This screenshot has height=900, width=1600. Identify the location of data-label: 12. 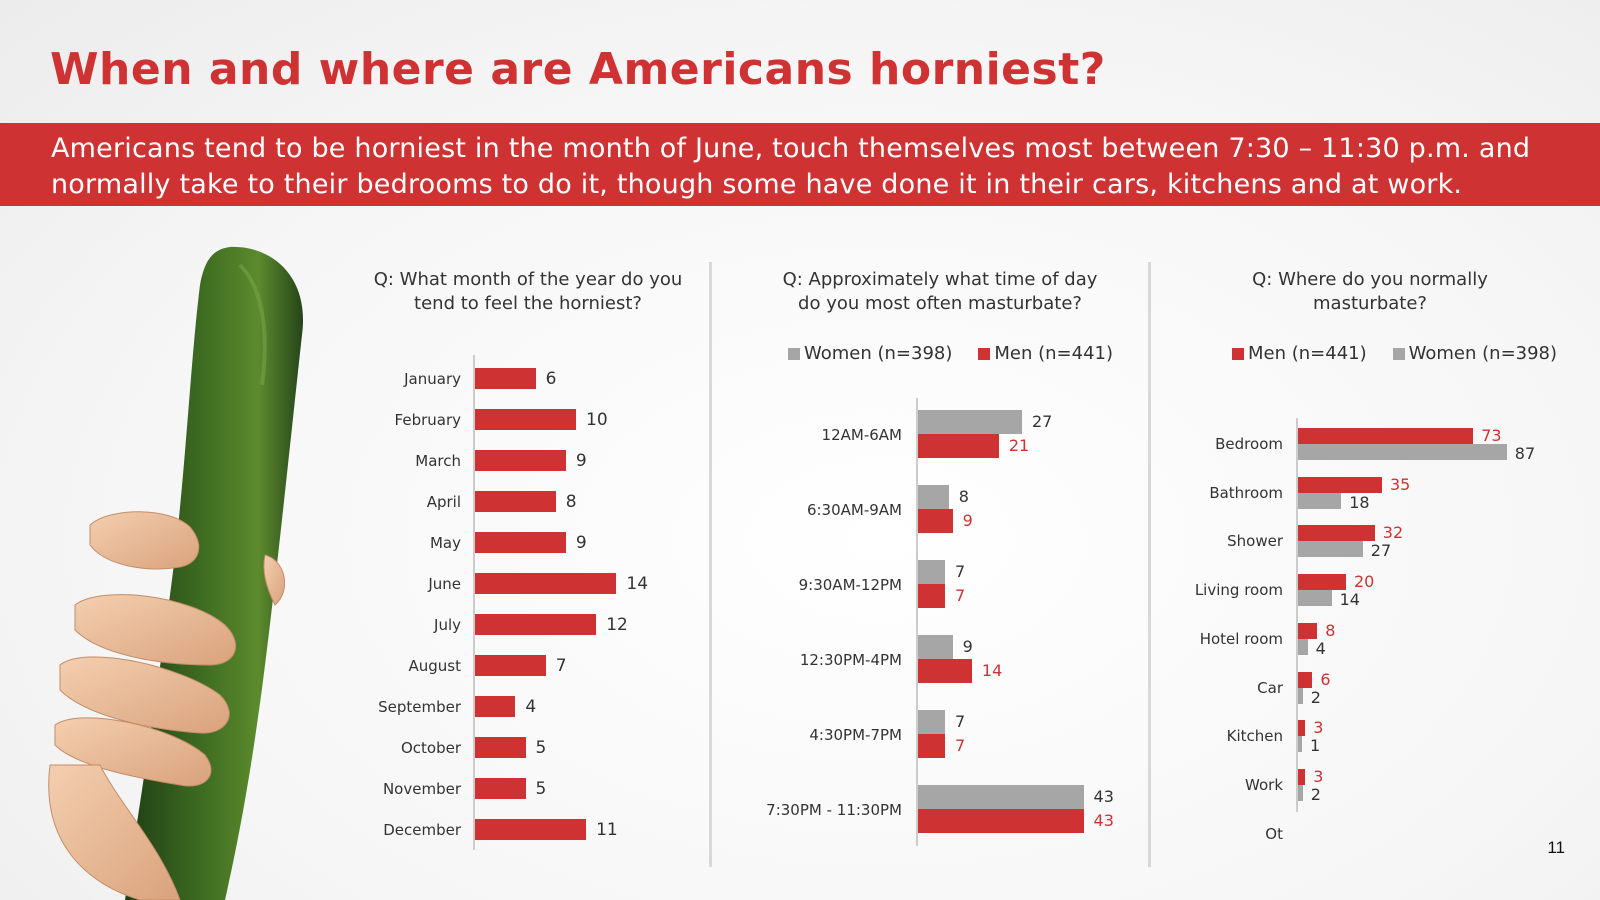
(617, 625).